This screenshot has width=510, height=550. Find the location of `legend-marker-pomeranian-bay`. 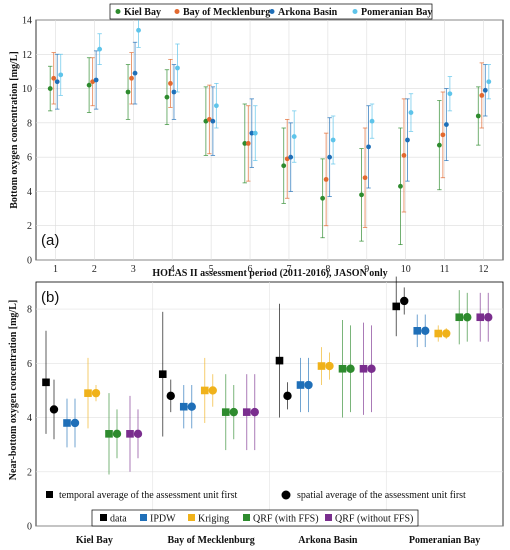

legend-marker-pomeranian-bay is located at coordinates (355, 11).